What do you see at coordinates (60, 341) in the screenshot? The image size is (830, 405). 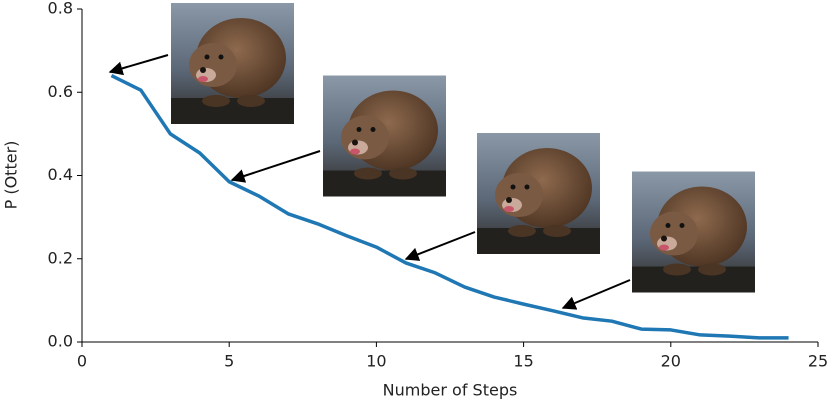 I see `y-tick-label: 0.0` at bounding box center [60, 341].